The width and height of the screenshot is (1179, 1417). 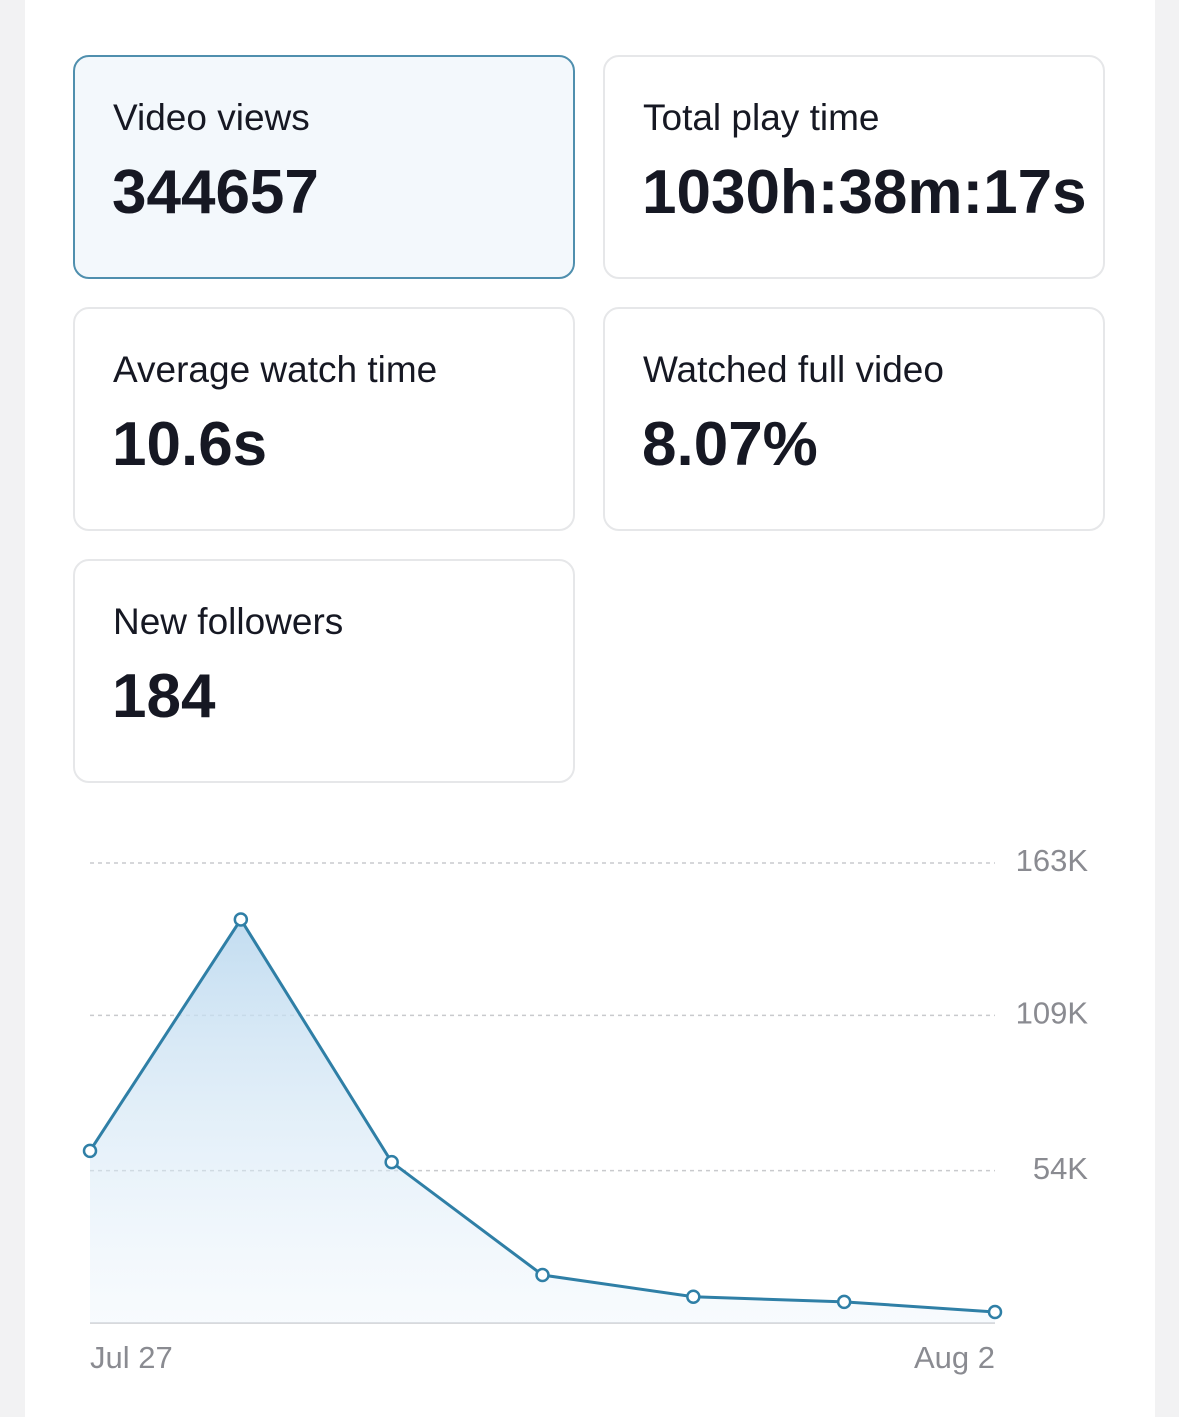 What do you see at coordinates (1052, 860) in the screenshot?
I see `y-tick-label: 163K` at bounding box center [1052, 860].